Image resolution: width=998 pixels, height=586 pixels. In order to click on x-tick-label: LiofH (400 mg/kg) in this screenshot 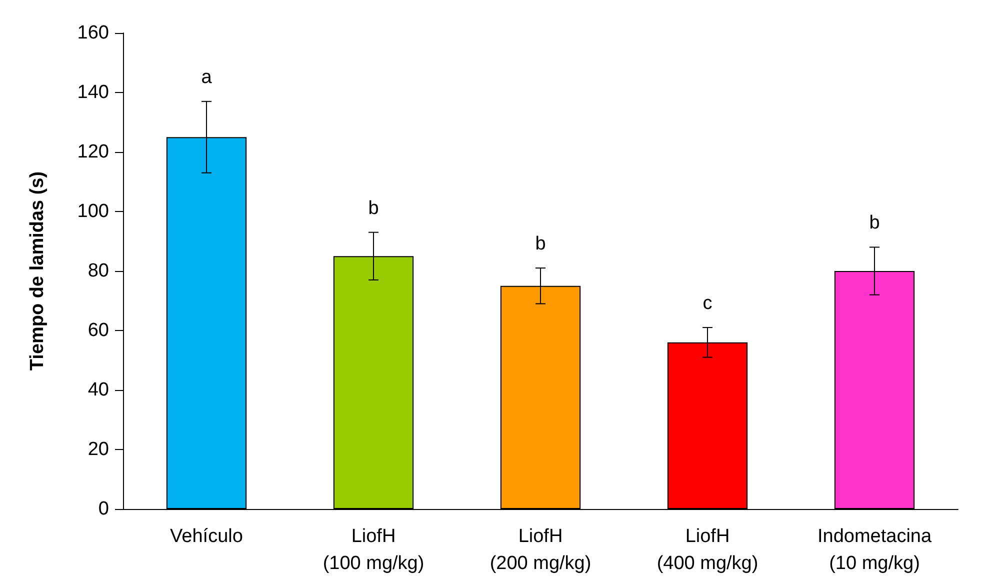, I will do `click(707, 550)`.